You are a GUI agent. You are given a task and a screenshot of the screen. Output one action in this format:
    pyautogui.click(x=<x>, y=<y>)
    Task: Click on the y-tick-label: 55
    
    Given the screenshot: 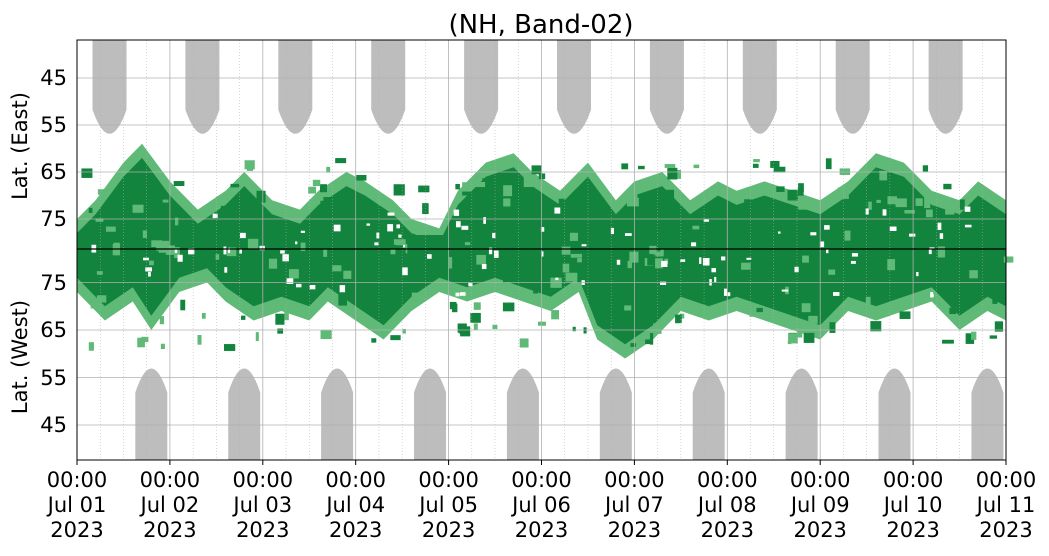 What is the action you would take?
    pyautogui.click(x=53, y=125)
    